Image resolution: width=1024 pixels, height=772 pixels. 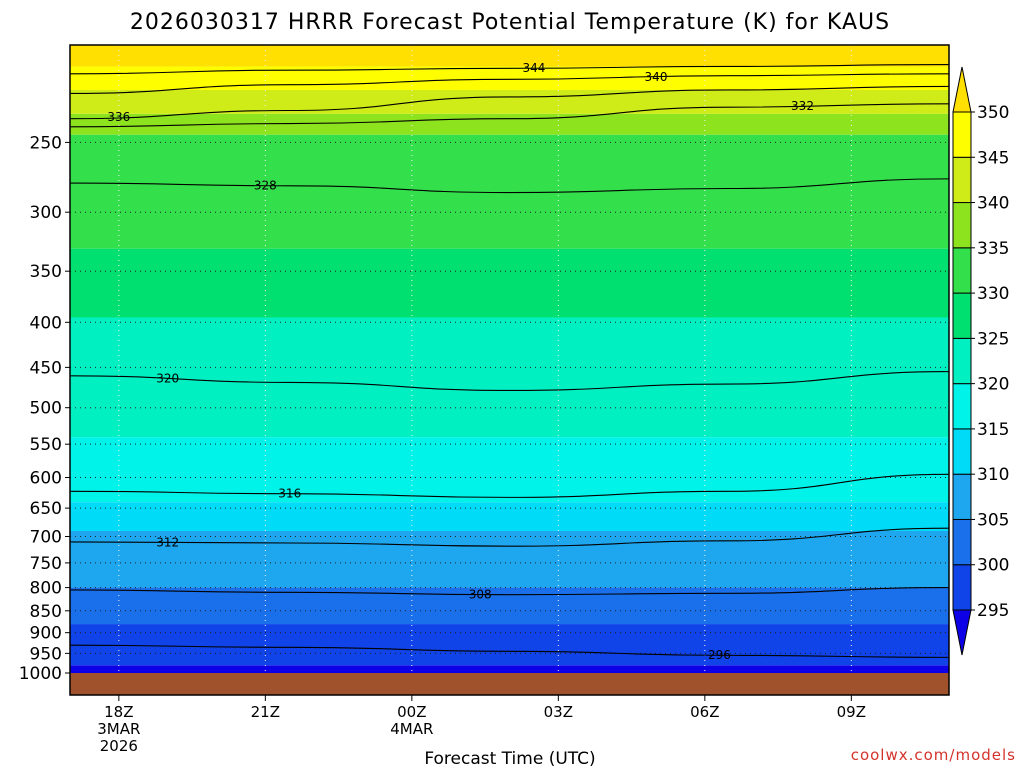 I want to click on x-tick-label: 18Z, so click(x=118, y=712).